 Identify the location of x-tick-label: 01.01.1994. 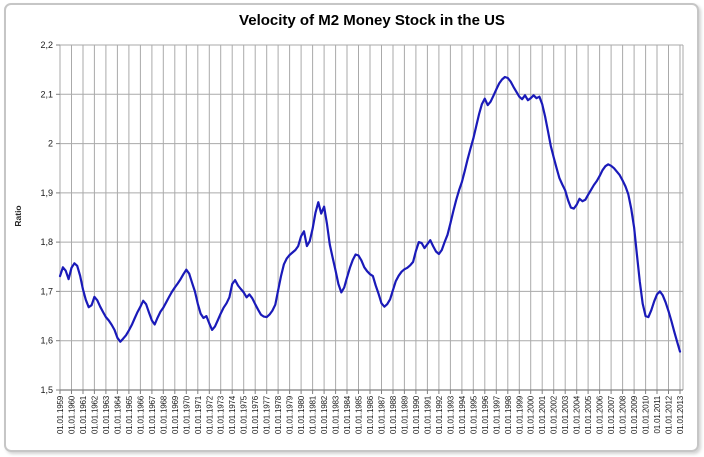
(462, 414).